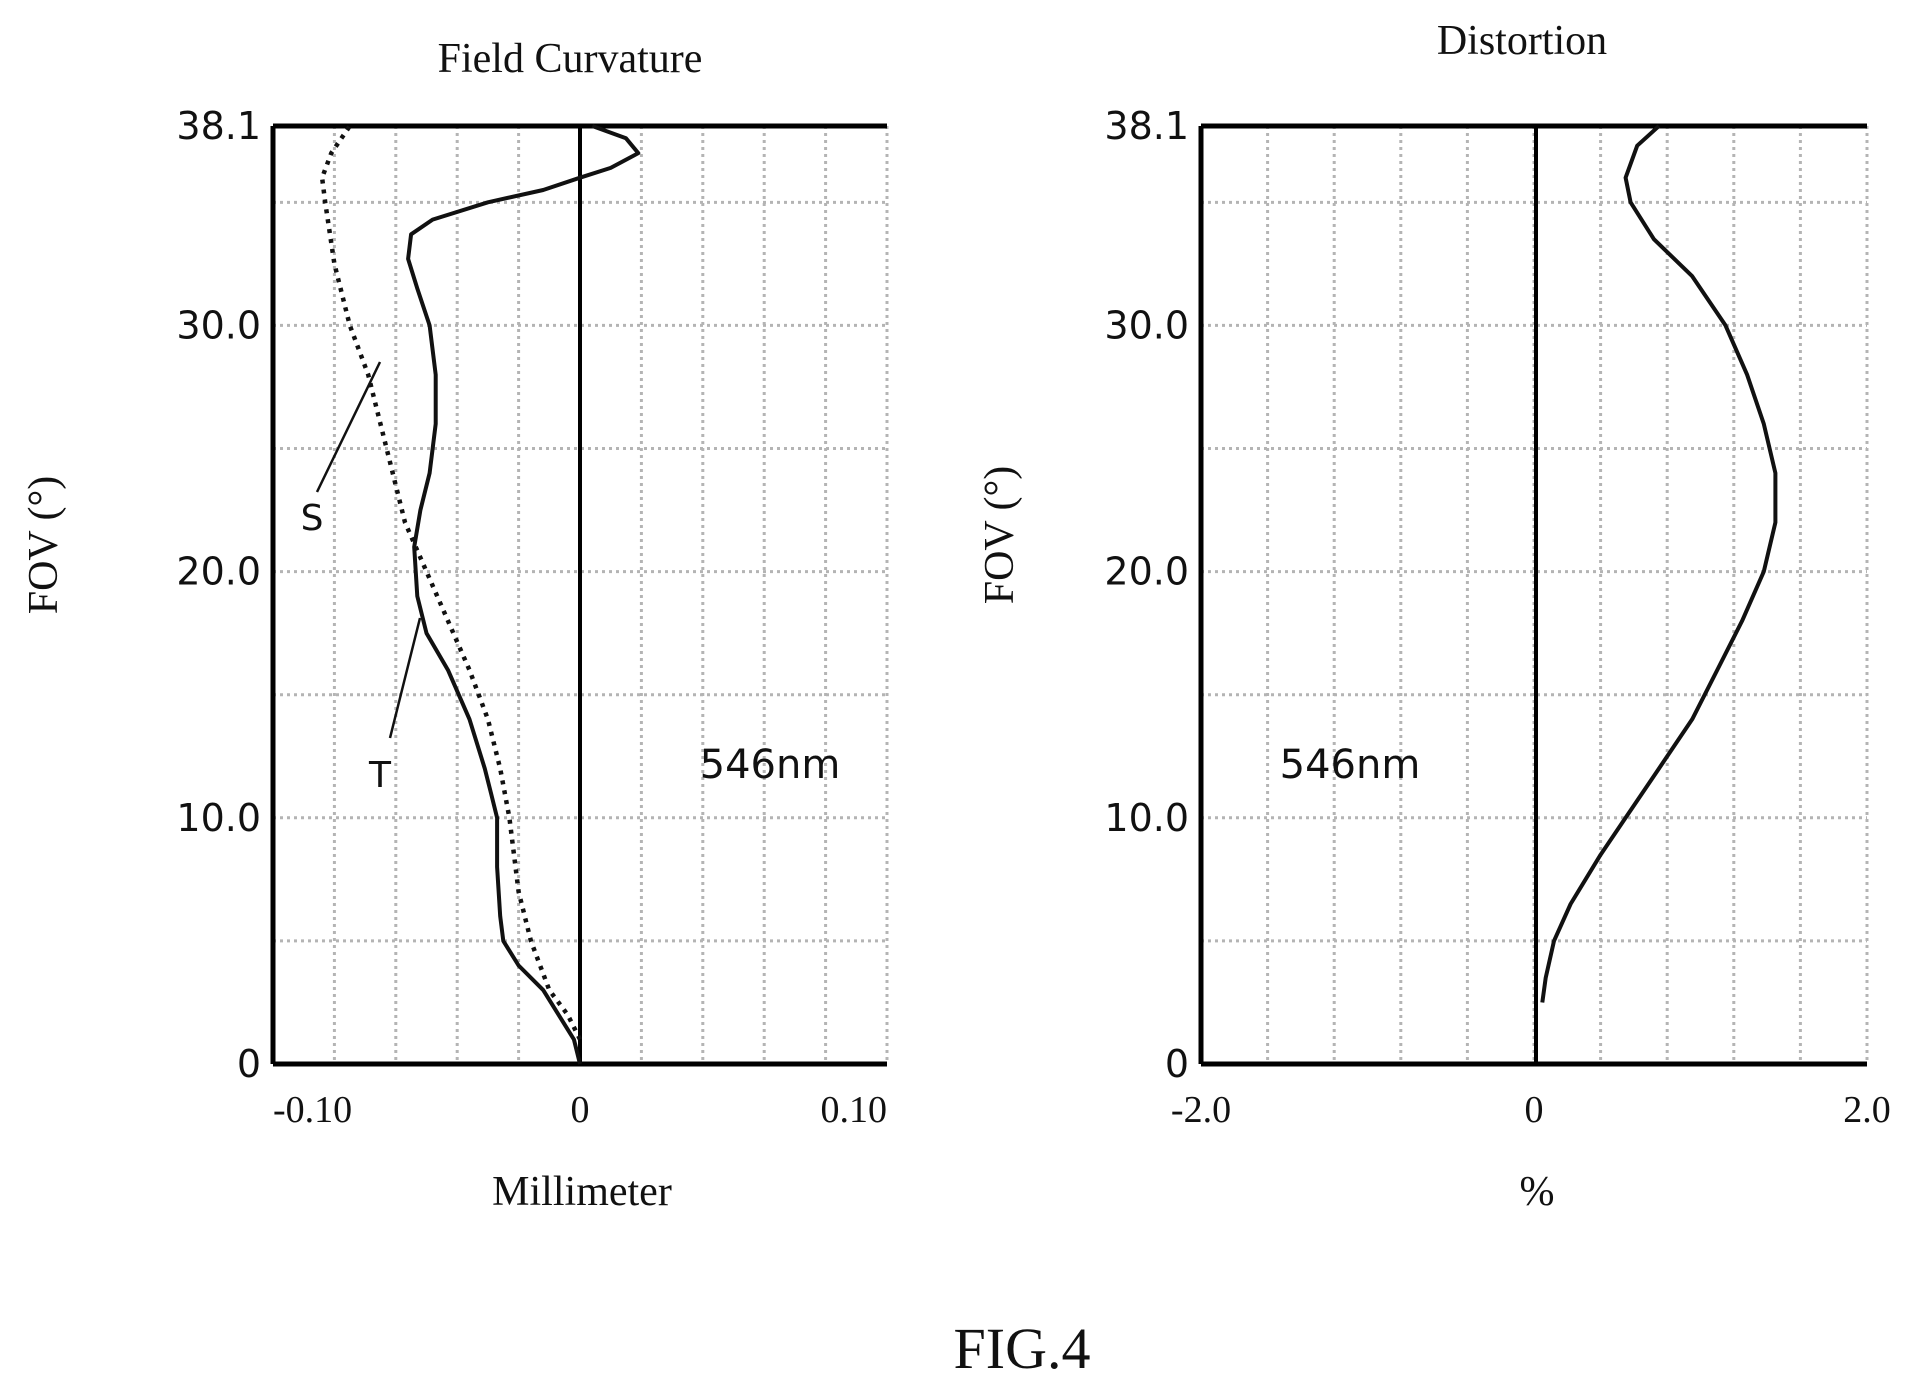  I want to click on chart-title: Field Curvature, so click(570, 59).